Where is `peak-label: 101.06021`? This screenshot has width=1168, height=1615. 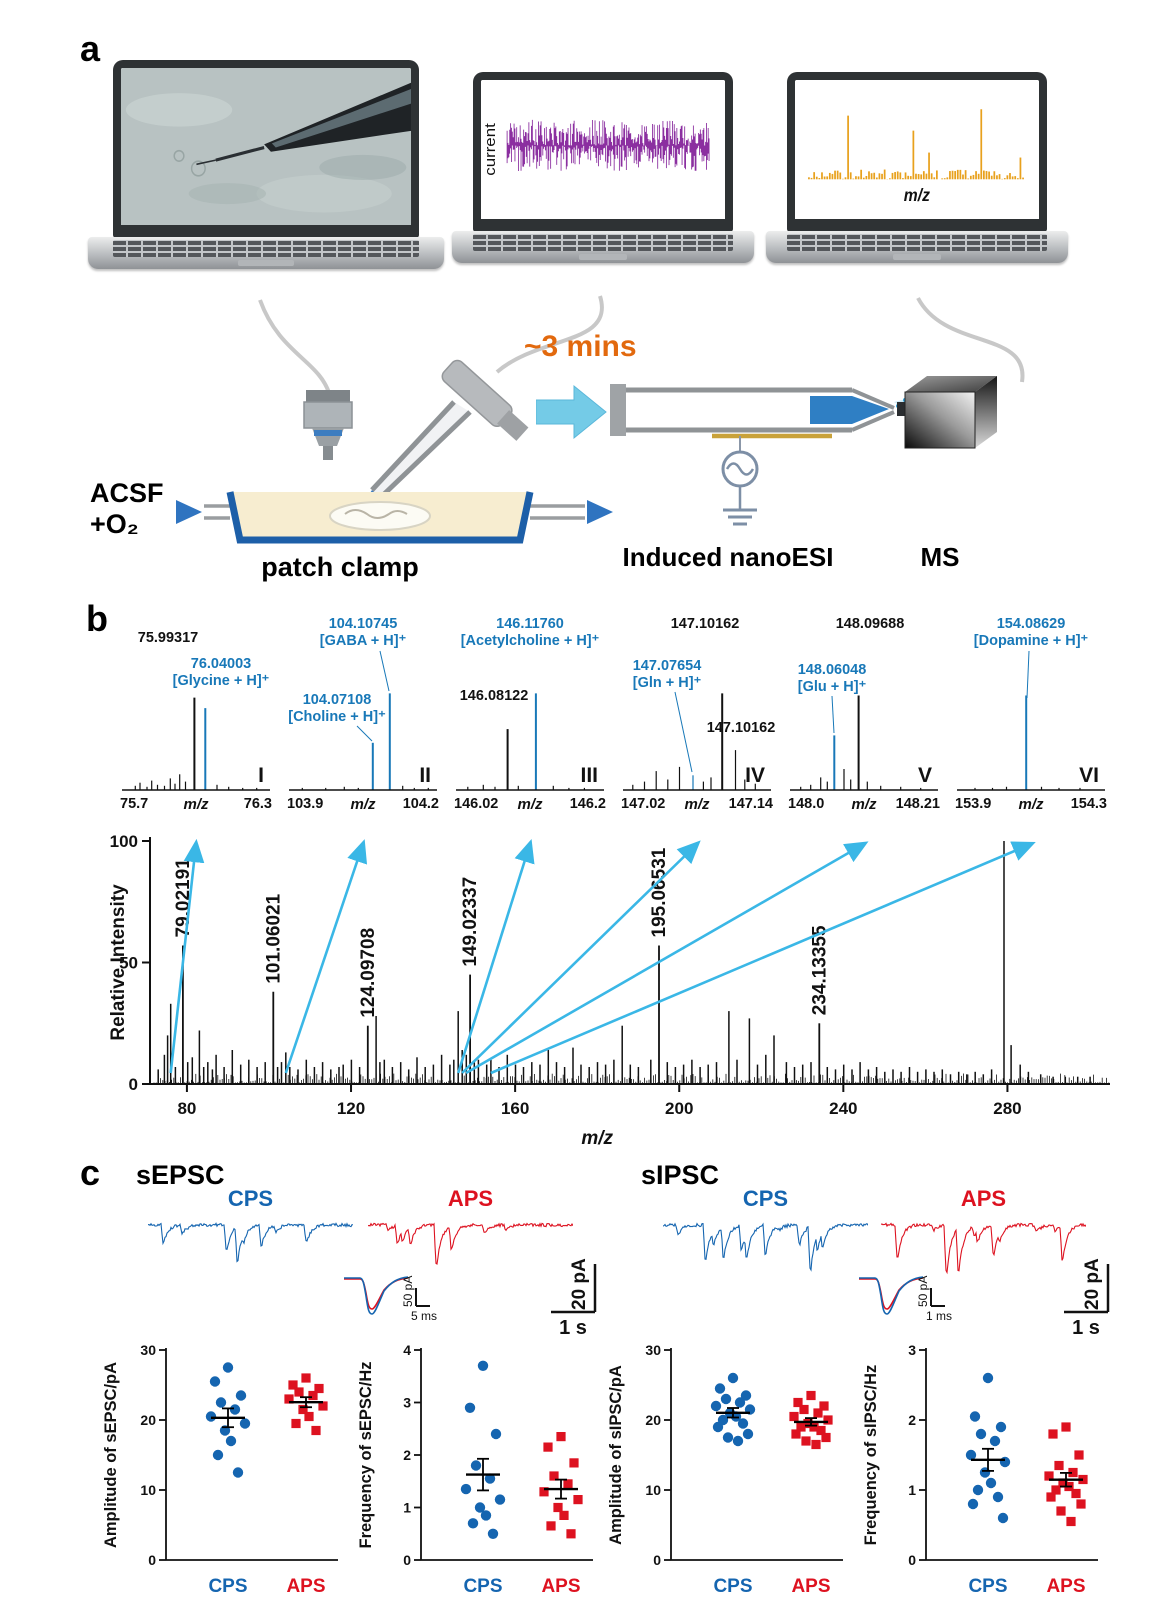 peak-label: 101.06021 is located at coordinates (273, 938).